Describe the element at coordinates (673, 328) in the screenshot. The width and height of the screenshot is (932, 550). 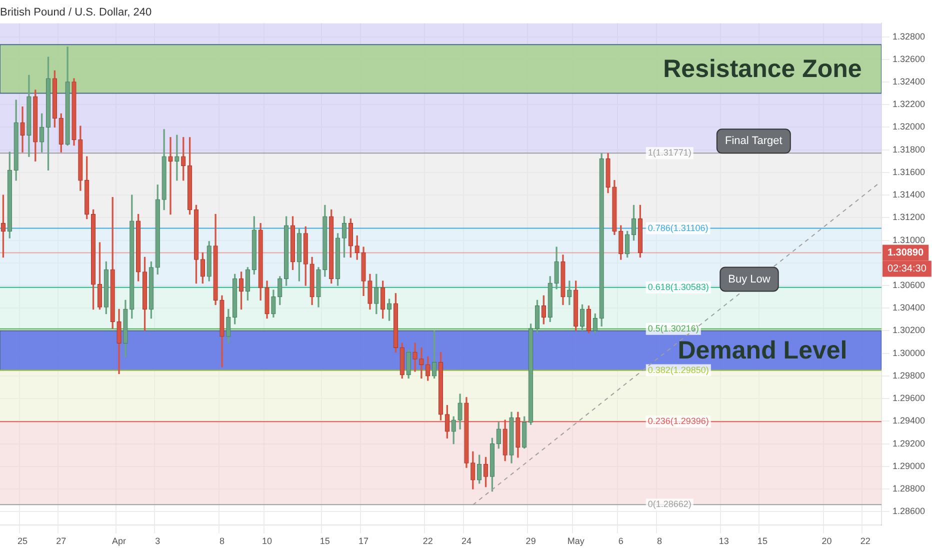
I see `ref-line-label: 0.5(1.30216)` at that location.